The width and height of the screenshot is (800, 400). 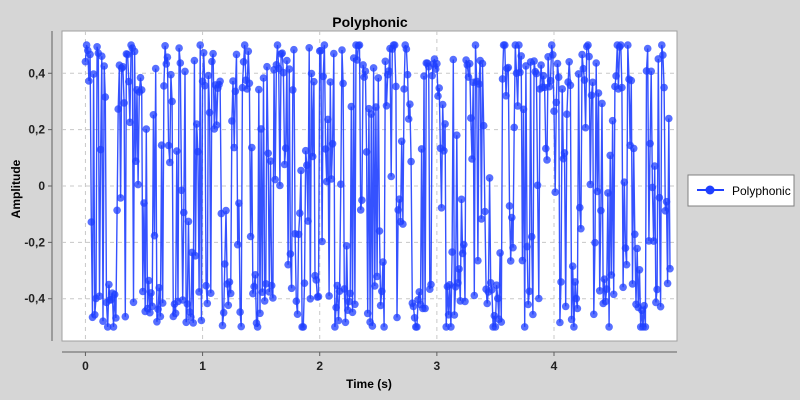 What do you see at coordinates (36, 73) in the screenshot?
I see `y-tick-label-4: 0,4` at bounding box center [36, 73].